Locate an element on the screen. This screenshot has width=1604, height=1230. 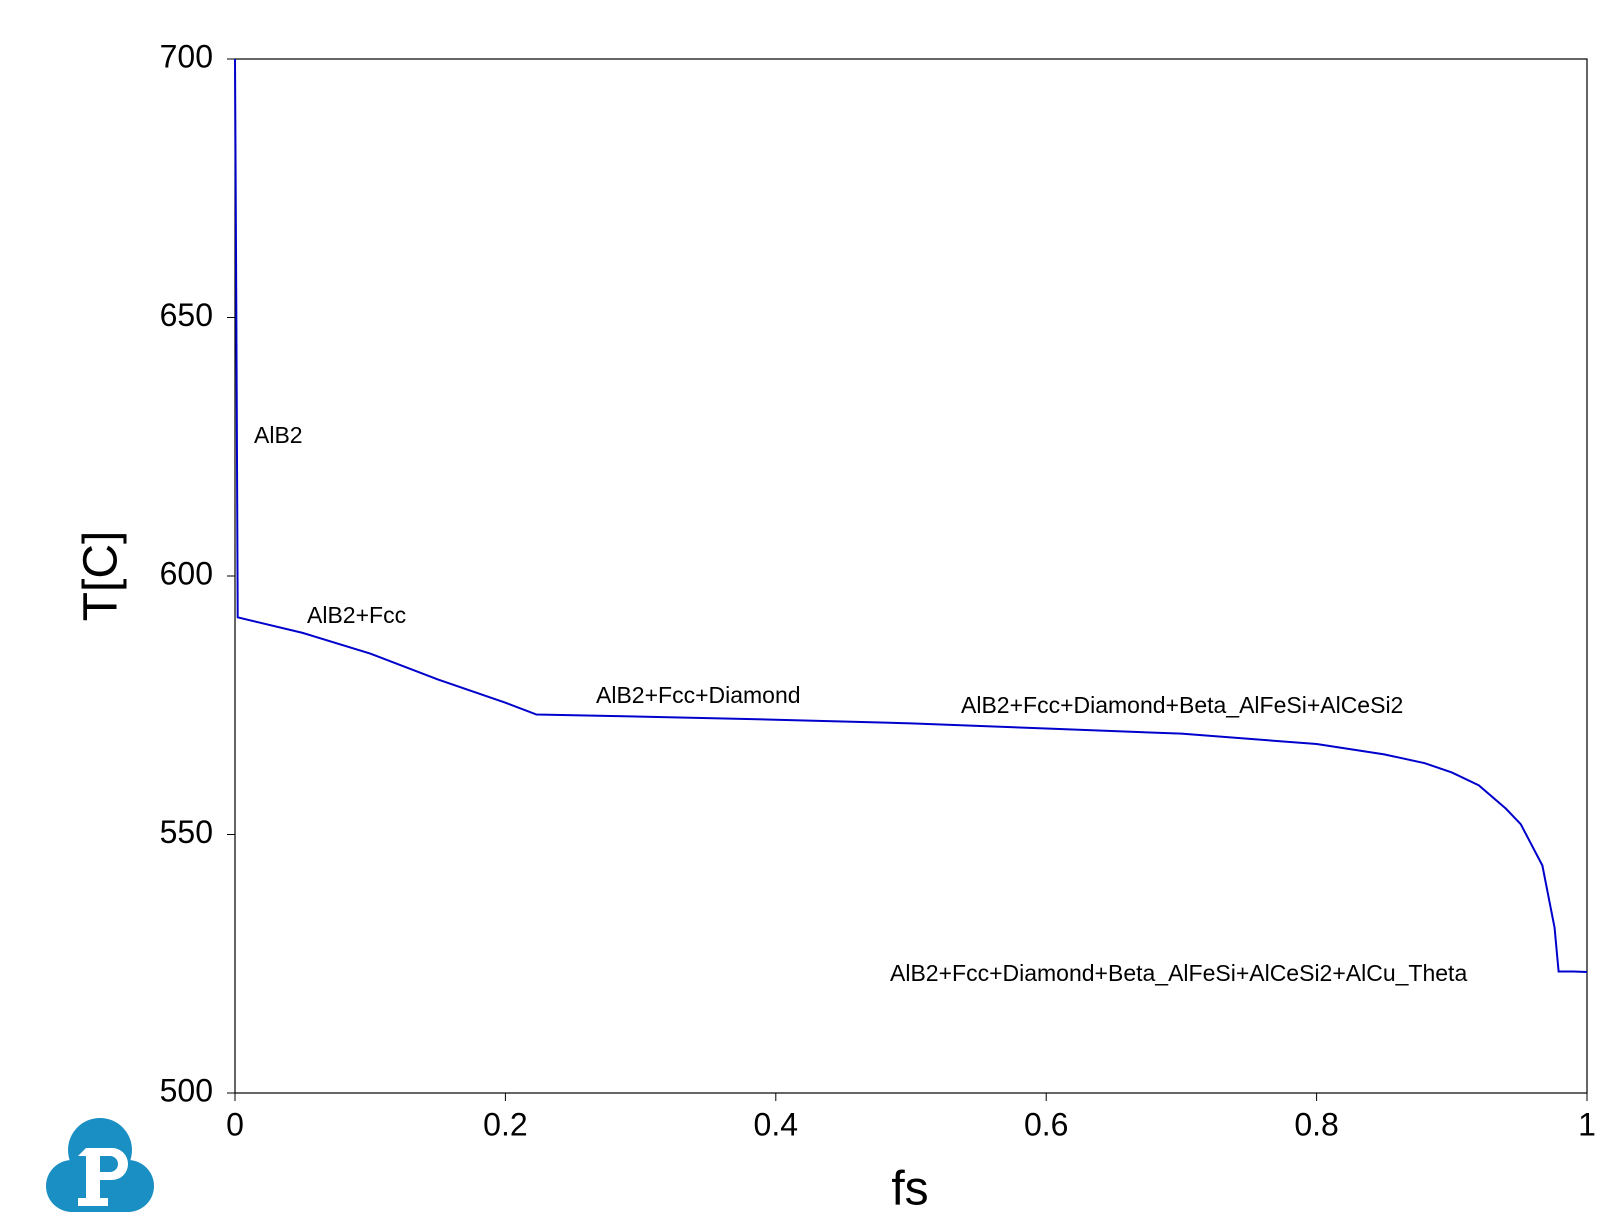
annotation: AlB2+Fcc+Diamond+Beta_AlFeSi+AlCeSi2 is located at coordinates (1182, 705).